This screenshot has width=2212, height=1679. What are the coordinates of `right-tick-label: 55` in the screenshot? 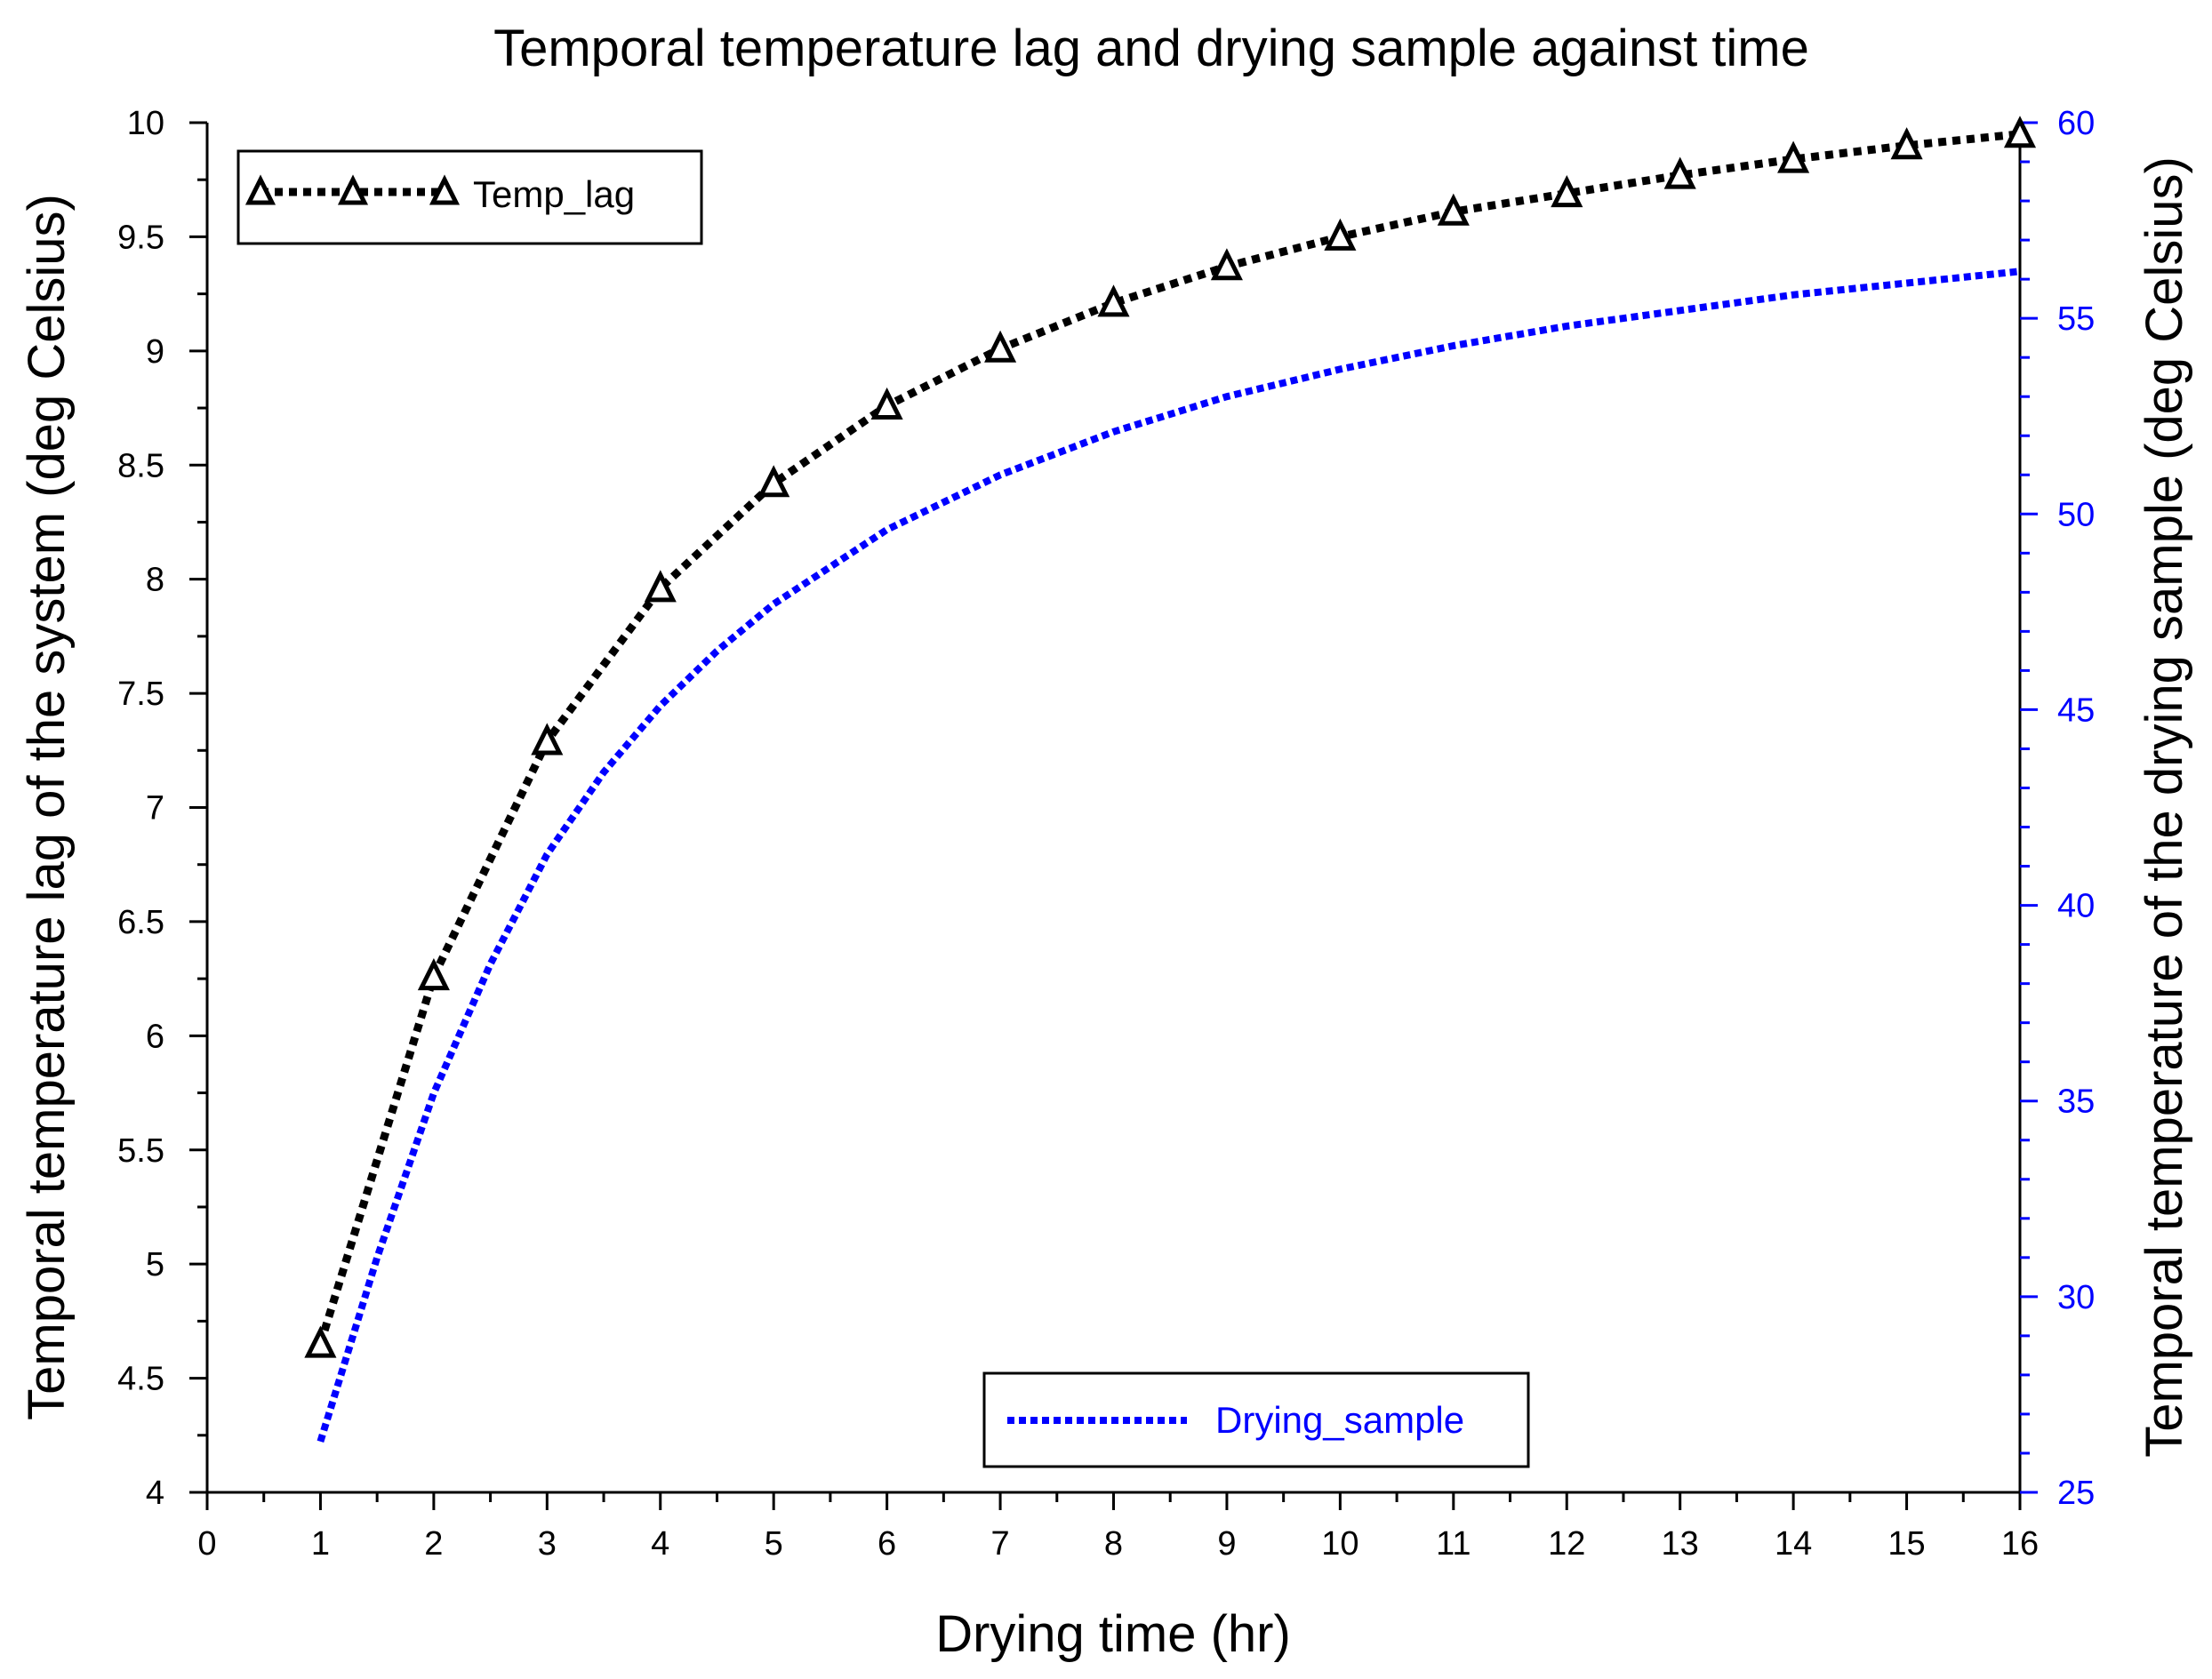 It's located at (2076, 319).